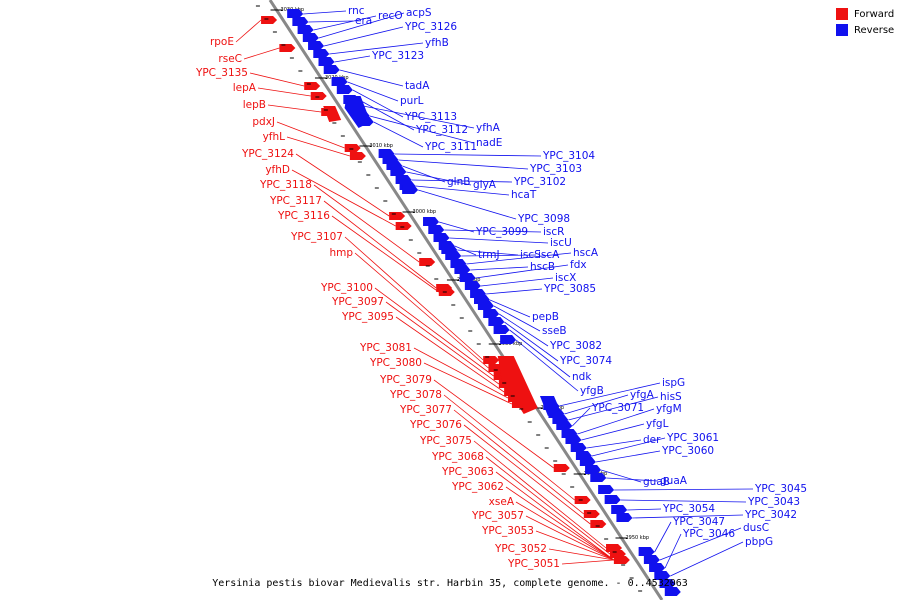  Describe the element at coordinates (412, 101) in the screenshot. I see `reverse-gene-label: purL` at that location.